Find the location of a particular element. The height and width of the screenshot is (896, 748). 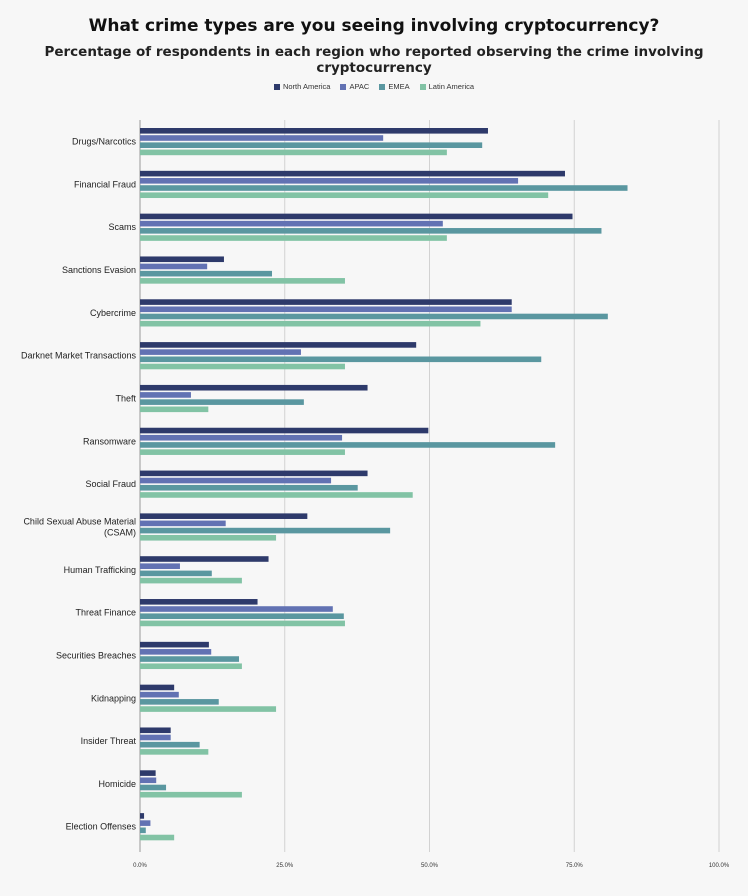

category-label-line: Darknet Market Transactions is located at coordinates (79, 356).